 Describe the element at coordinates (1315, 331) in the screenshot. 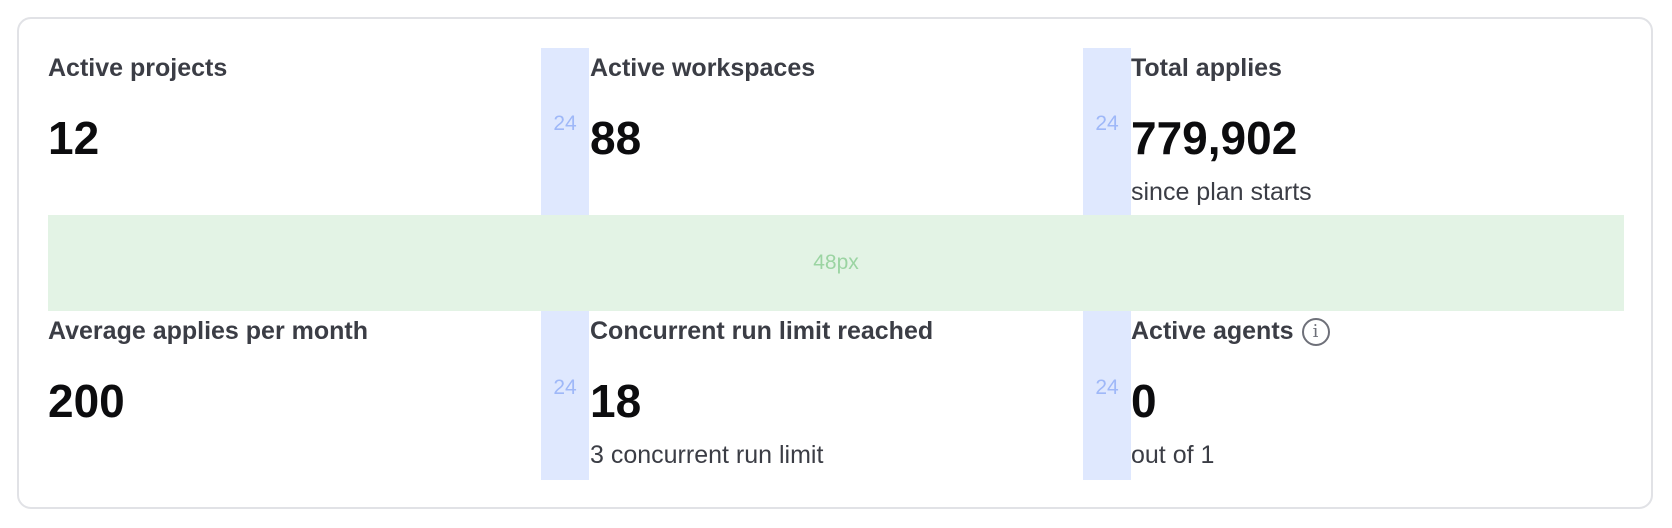

I see `info-icon: i` at that location.